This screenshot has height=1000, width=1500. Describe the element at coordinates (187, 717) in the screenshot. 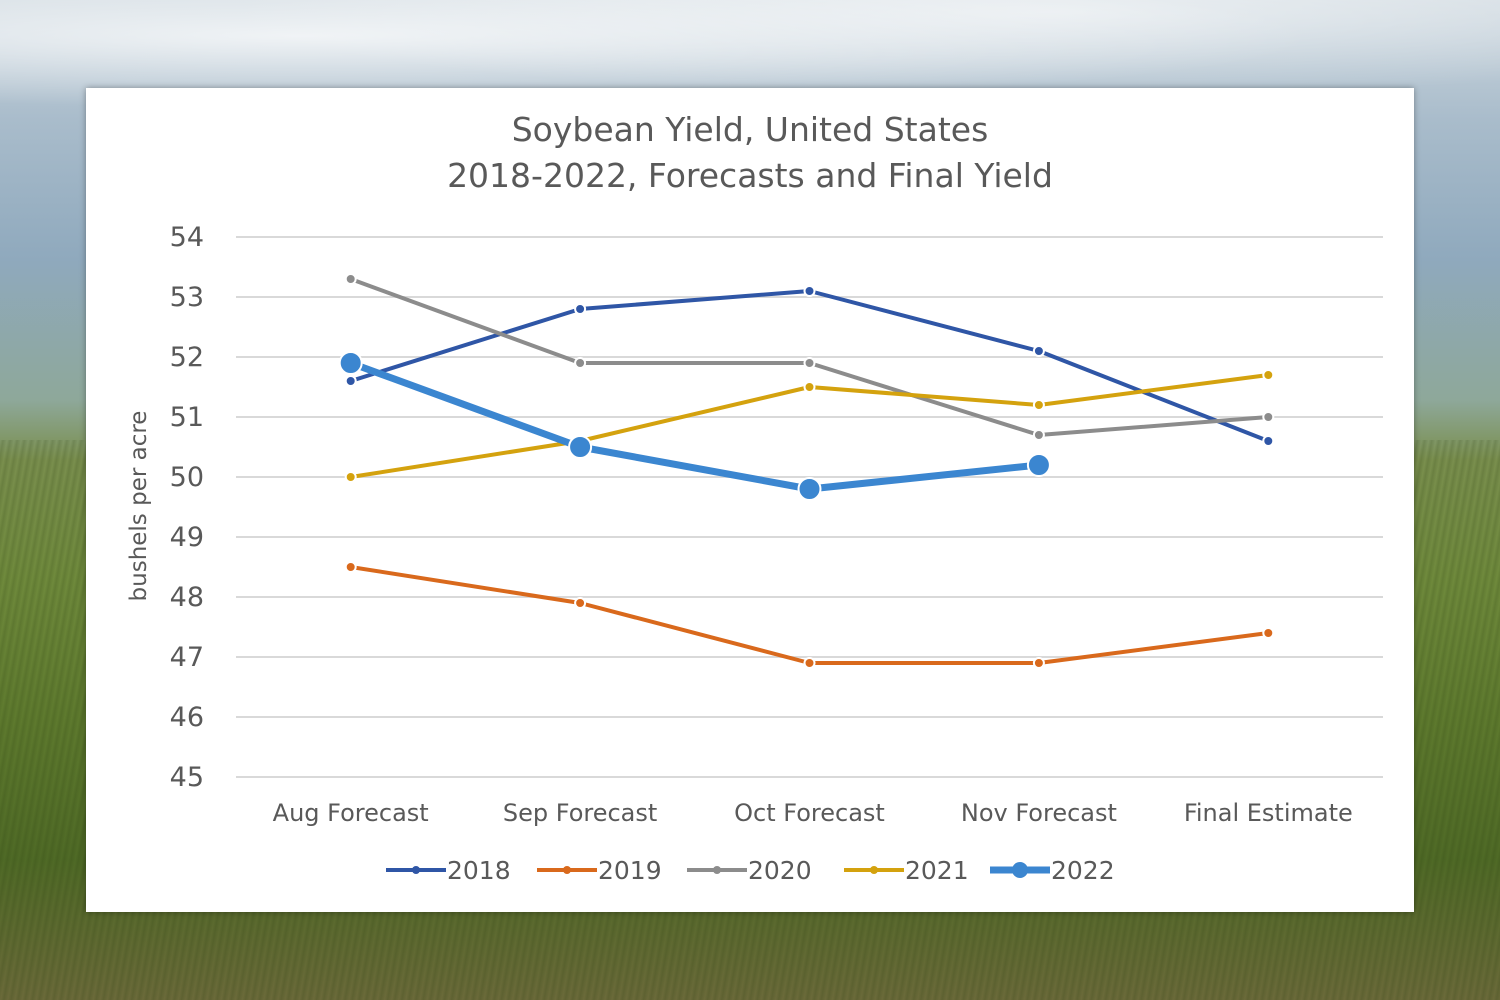

I see `y-tick-label: 46` at that location.